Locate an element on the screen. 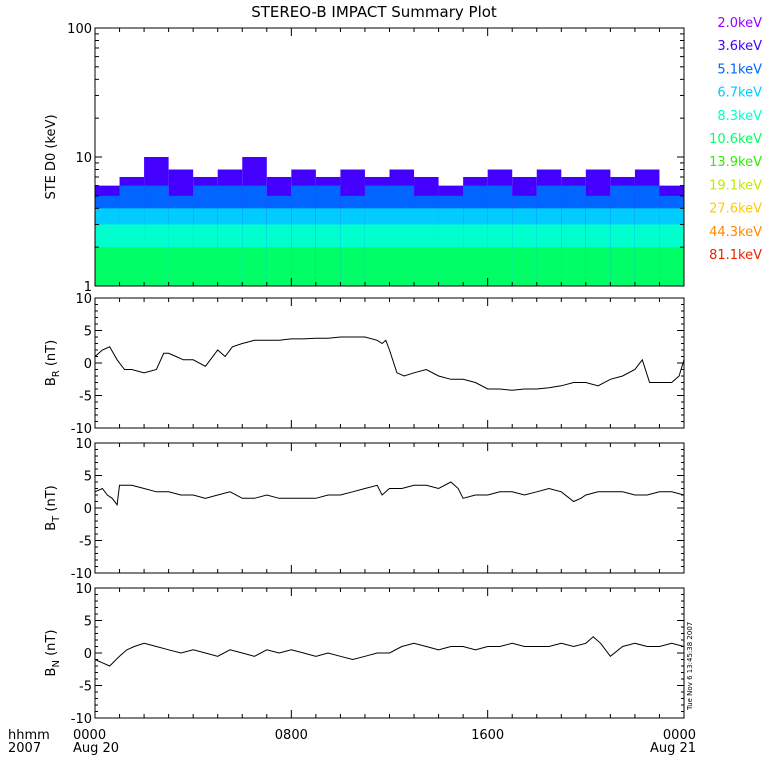 This screenshot has height=780, width=780. y-axis-label-subscript: R is located at coordinates (56, 373).